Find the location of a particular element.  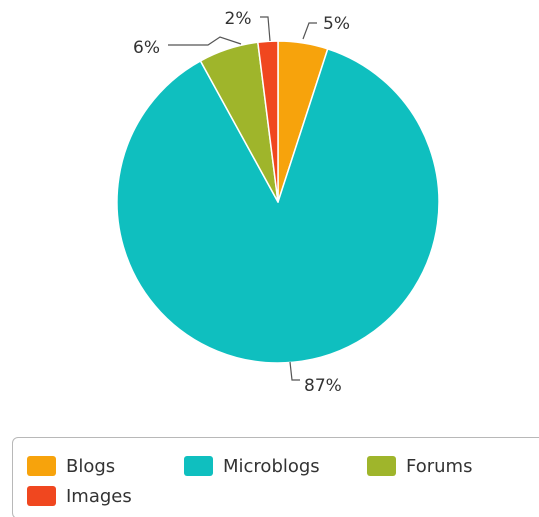

pie-slice-images is located at coordinates (268, 121).